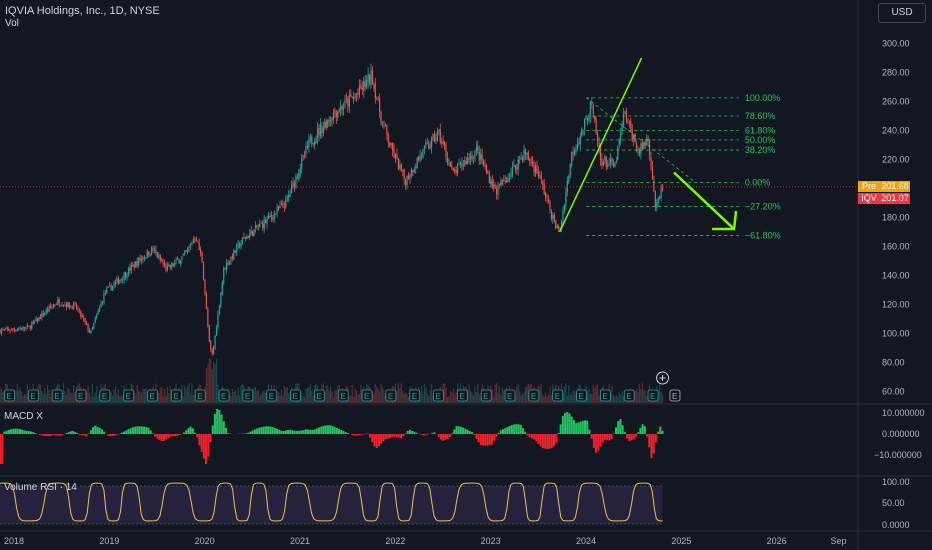 This screenshot has width=932, height=550. Describe the element at coordinates (760, 140) in the screenshot. I see `fib-level-label: 50.00%` at that location.